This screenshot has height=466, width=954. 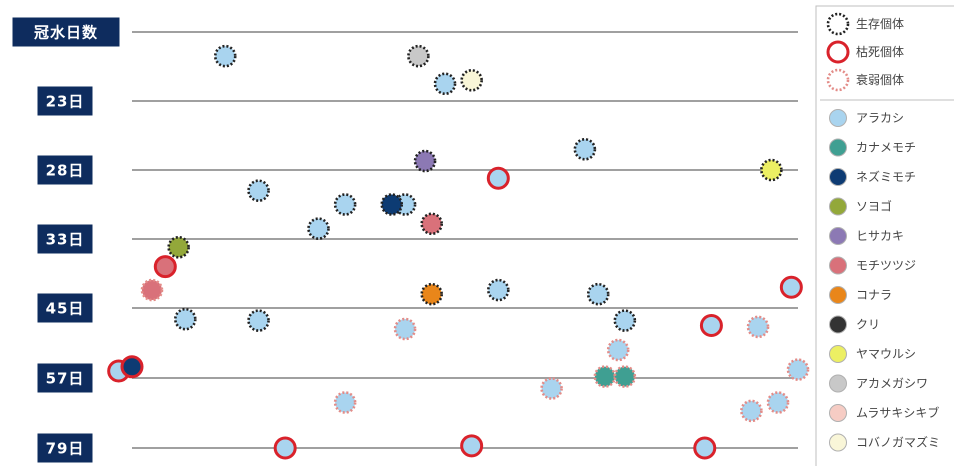 I want to click on legend-item: ムラサキシキブ, so click(x=884, y=413).